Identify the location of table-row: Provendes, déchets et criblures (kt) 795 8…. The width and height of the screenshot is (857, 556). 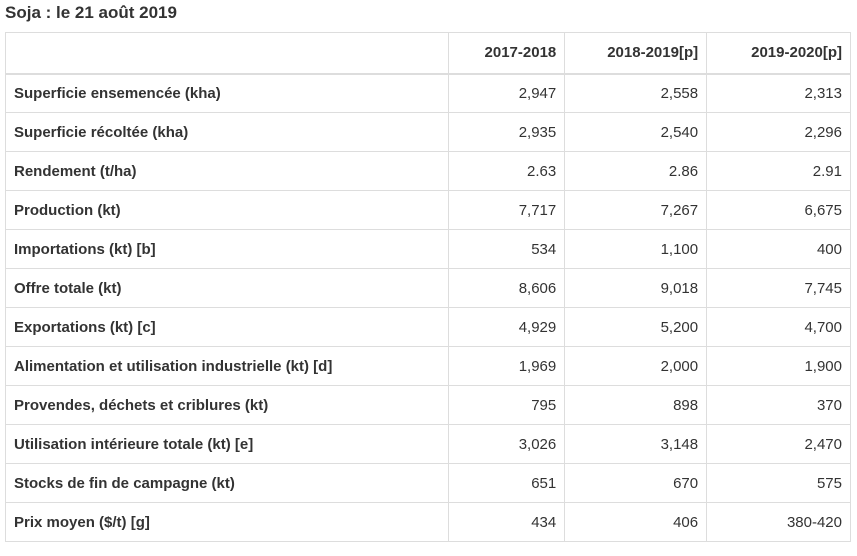
(427, 405).